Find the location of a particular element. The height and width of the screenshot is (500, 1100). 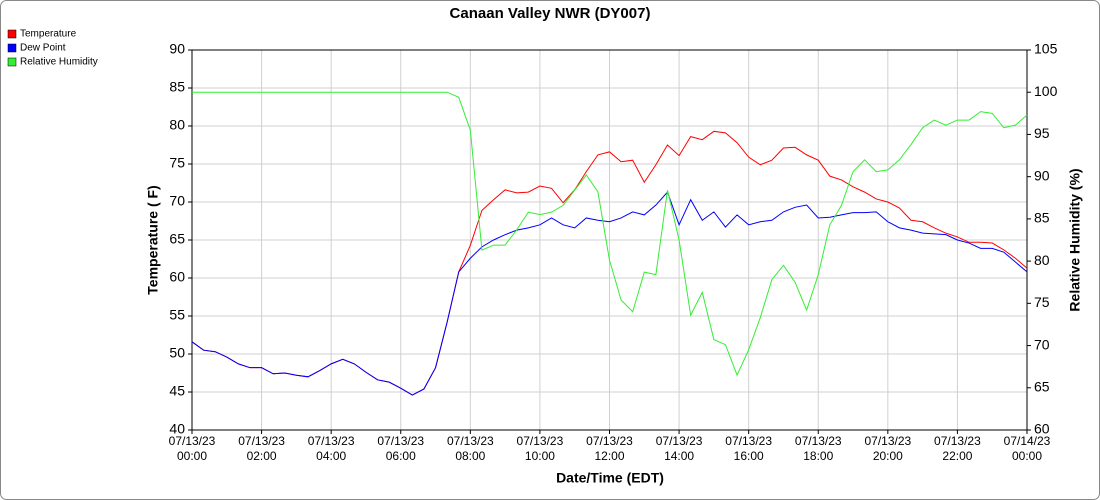

y2-tick-label: 75 is located at coordinates (1042, 302).